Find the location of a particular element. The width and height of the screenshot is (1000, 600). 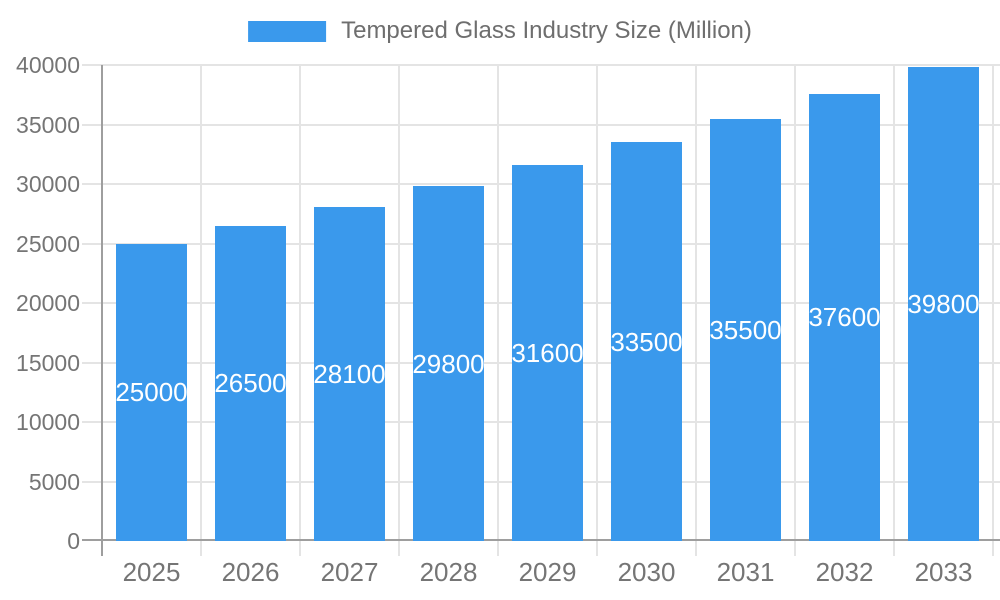

bar-value-label: 26500 is located at coordinates (250, 383).